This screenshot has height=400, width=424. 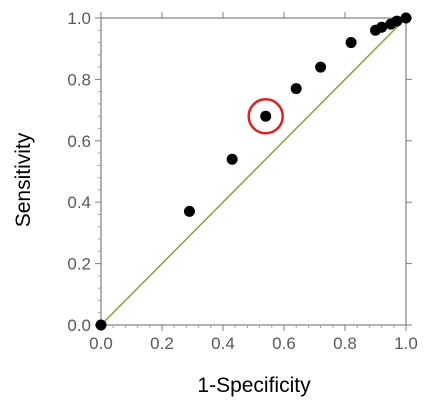 What do you see at coordinates (23, 179) in the screenshot?
I see `y-axis-title: Sensitivity` at bounding box center [23, 179].